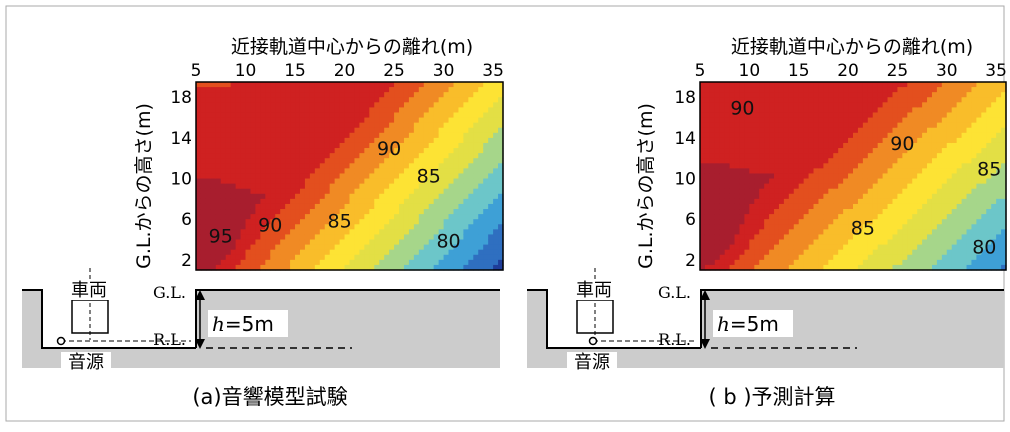 The width and height of the screenshot is (1010, 432). Describe the element at coordinates (685, 180) in the screenshot. I see `y-tick-label: 10` at that location.